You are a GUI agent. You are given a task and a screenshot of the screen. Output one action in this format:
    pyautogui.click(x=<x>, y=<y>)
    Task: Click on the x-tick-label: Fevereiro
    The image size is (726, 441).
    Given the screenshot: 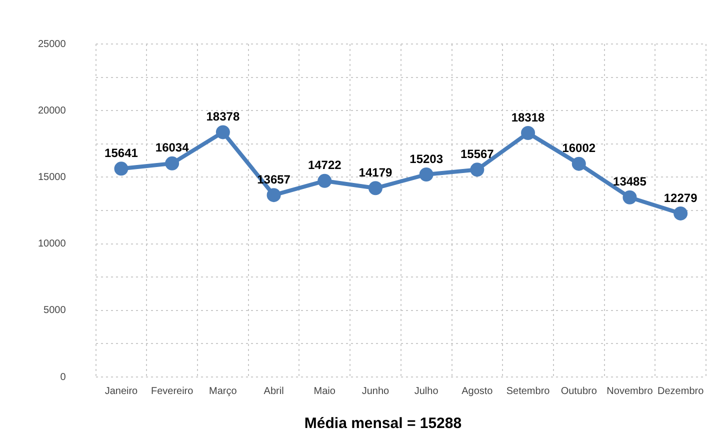 What is the action you would take?
    pyautogui.click(x=172, y=391)
    